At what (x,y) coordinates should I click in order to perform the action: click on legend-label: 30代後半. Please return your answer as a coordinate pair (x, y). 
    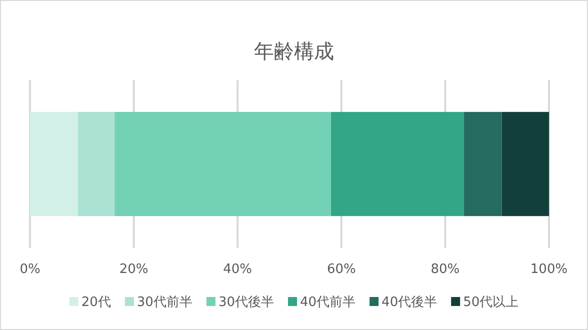
    Looking at the image, I should click on (246, 302).